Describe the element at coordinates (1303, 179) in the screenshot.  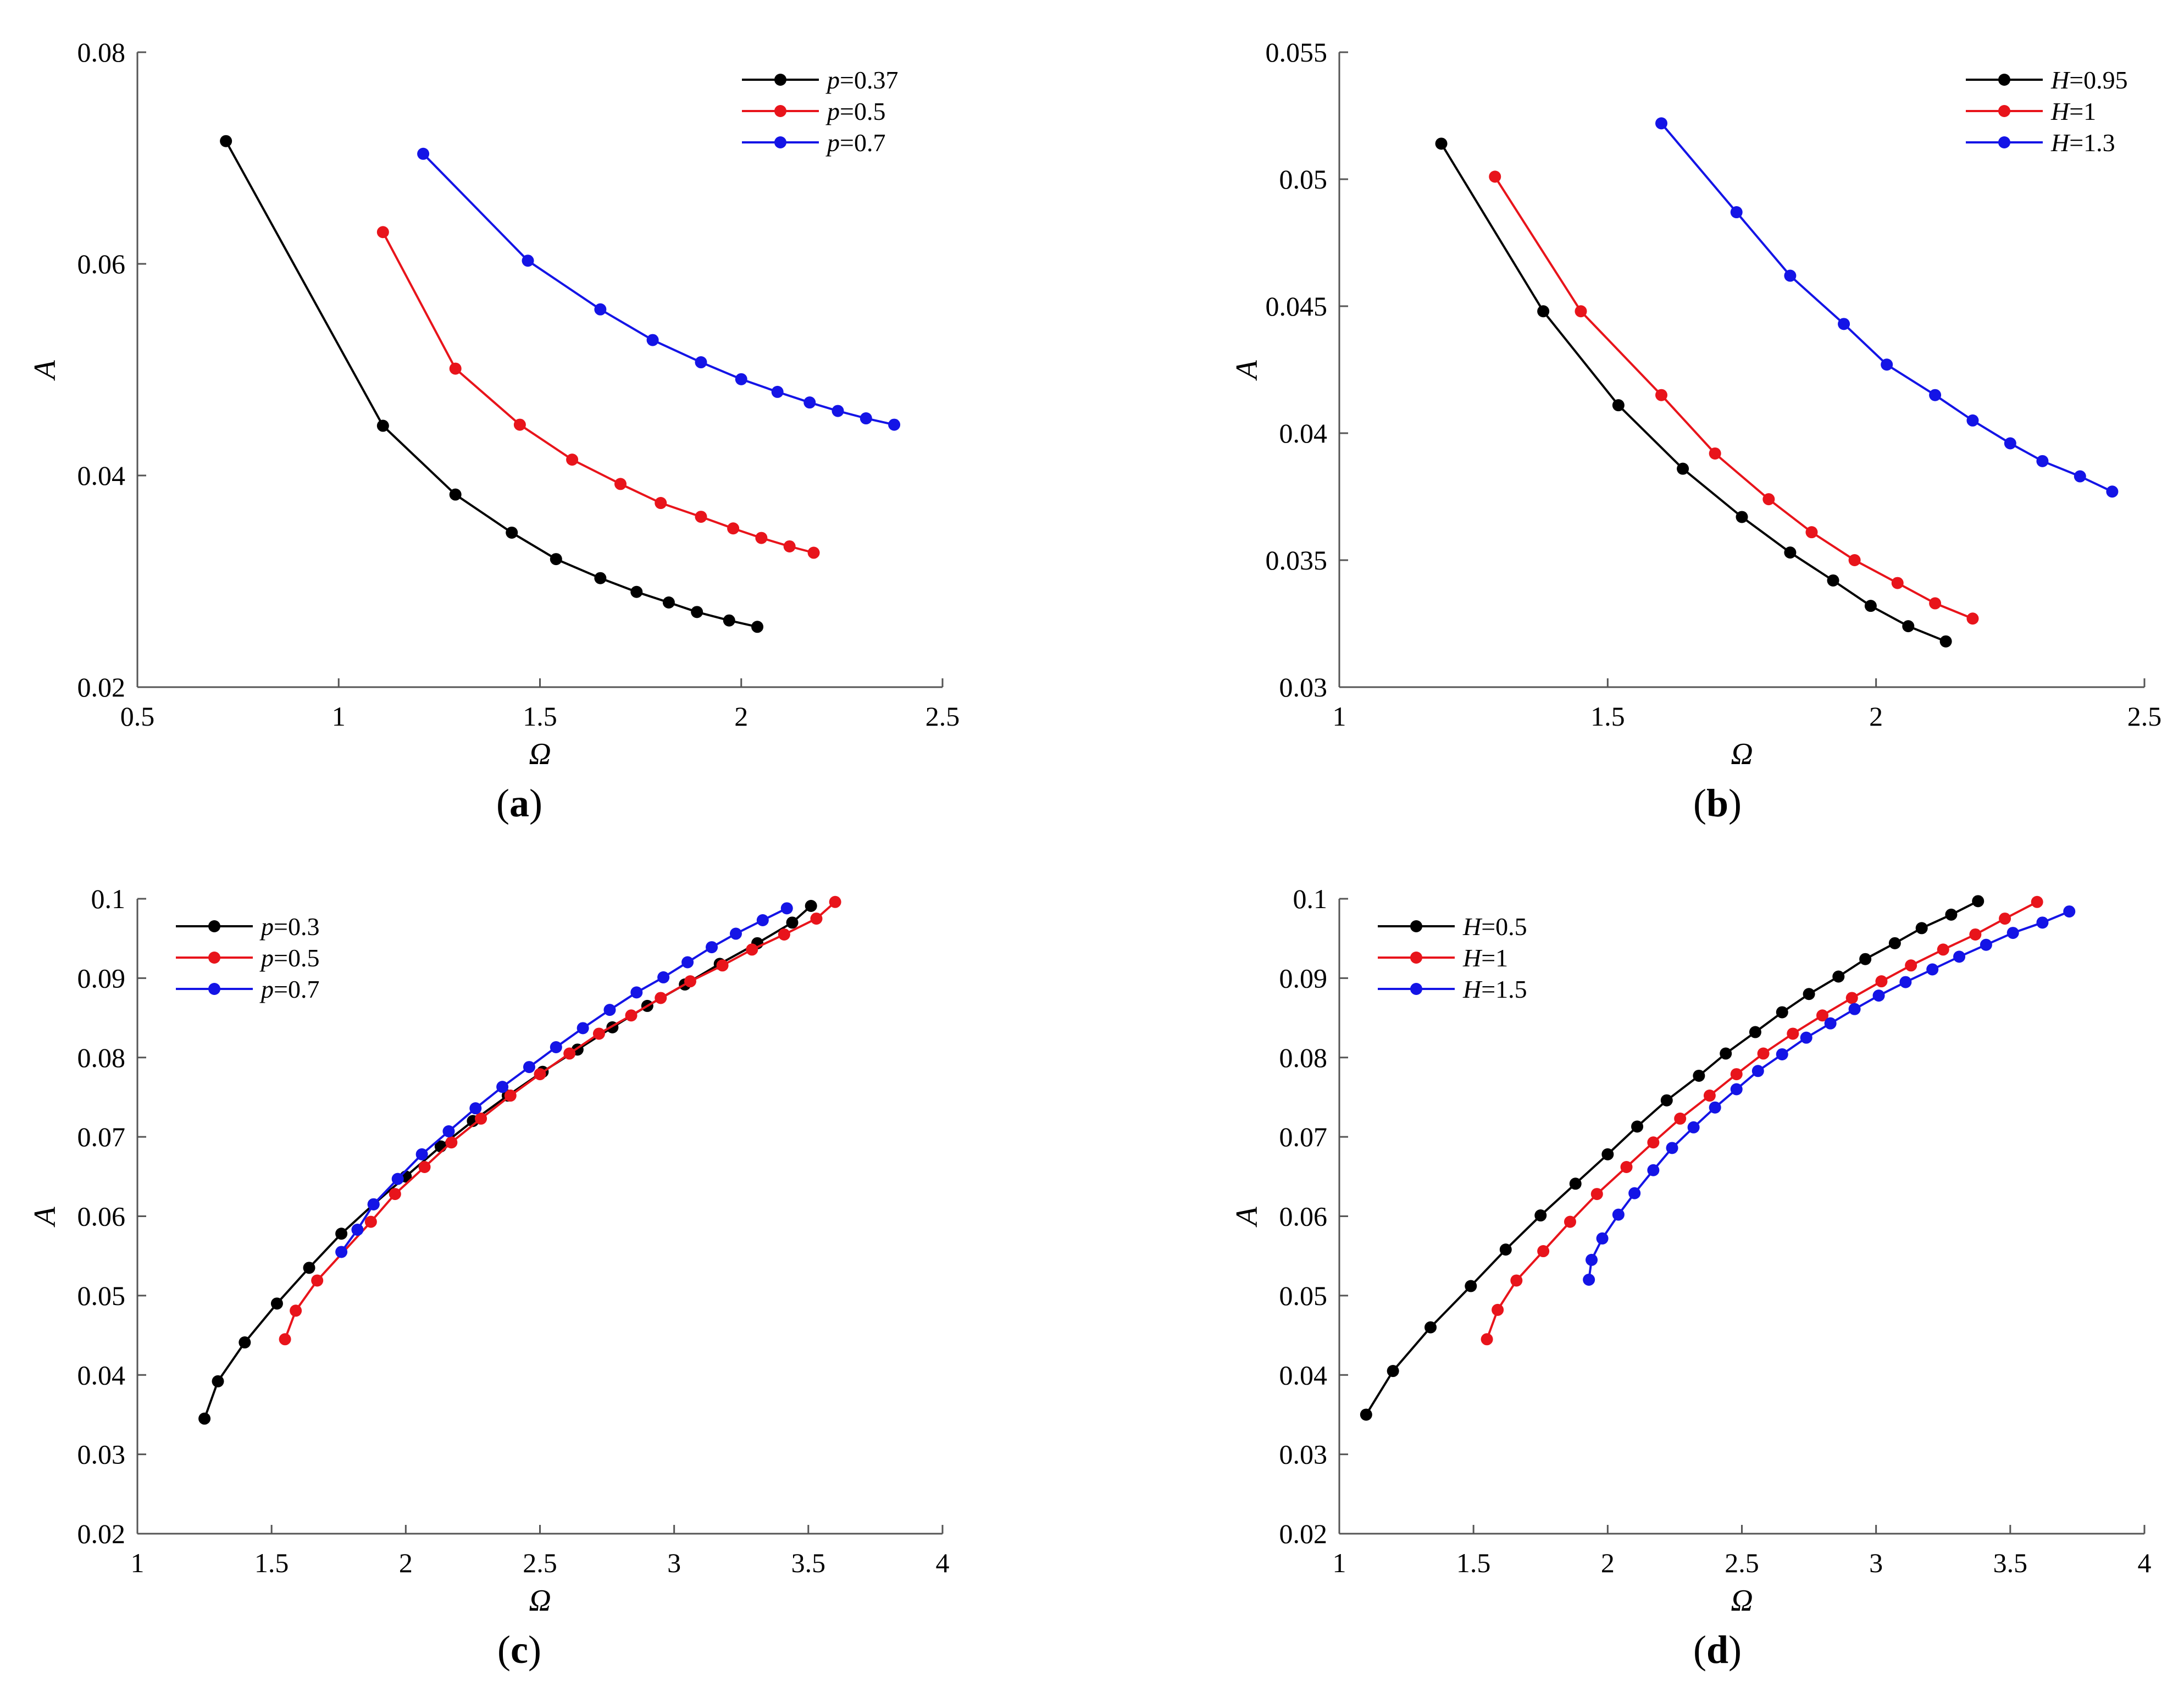
I see `y-tick-label: 0.05` at that location.